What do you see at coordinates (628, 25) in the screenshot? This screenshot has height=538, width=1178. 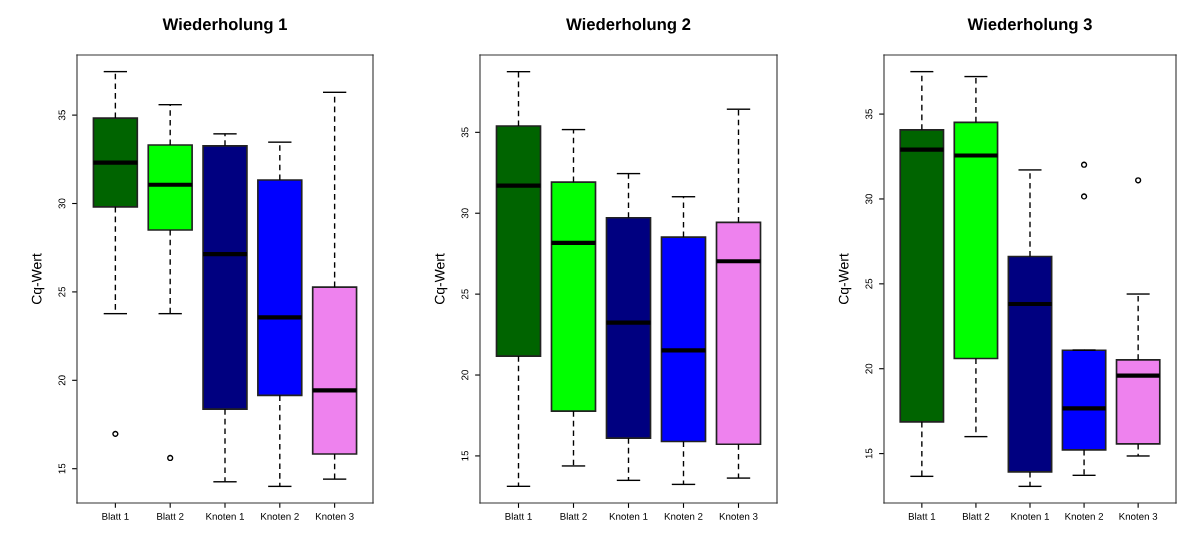 I see `chart-title: Wiederholung 2` at bounding box center [628, 25].